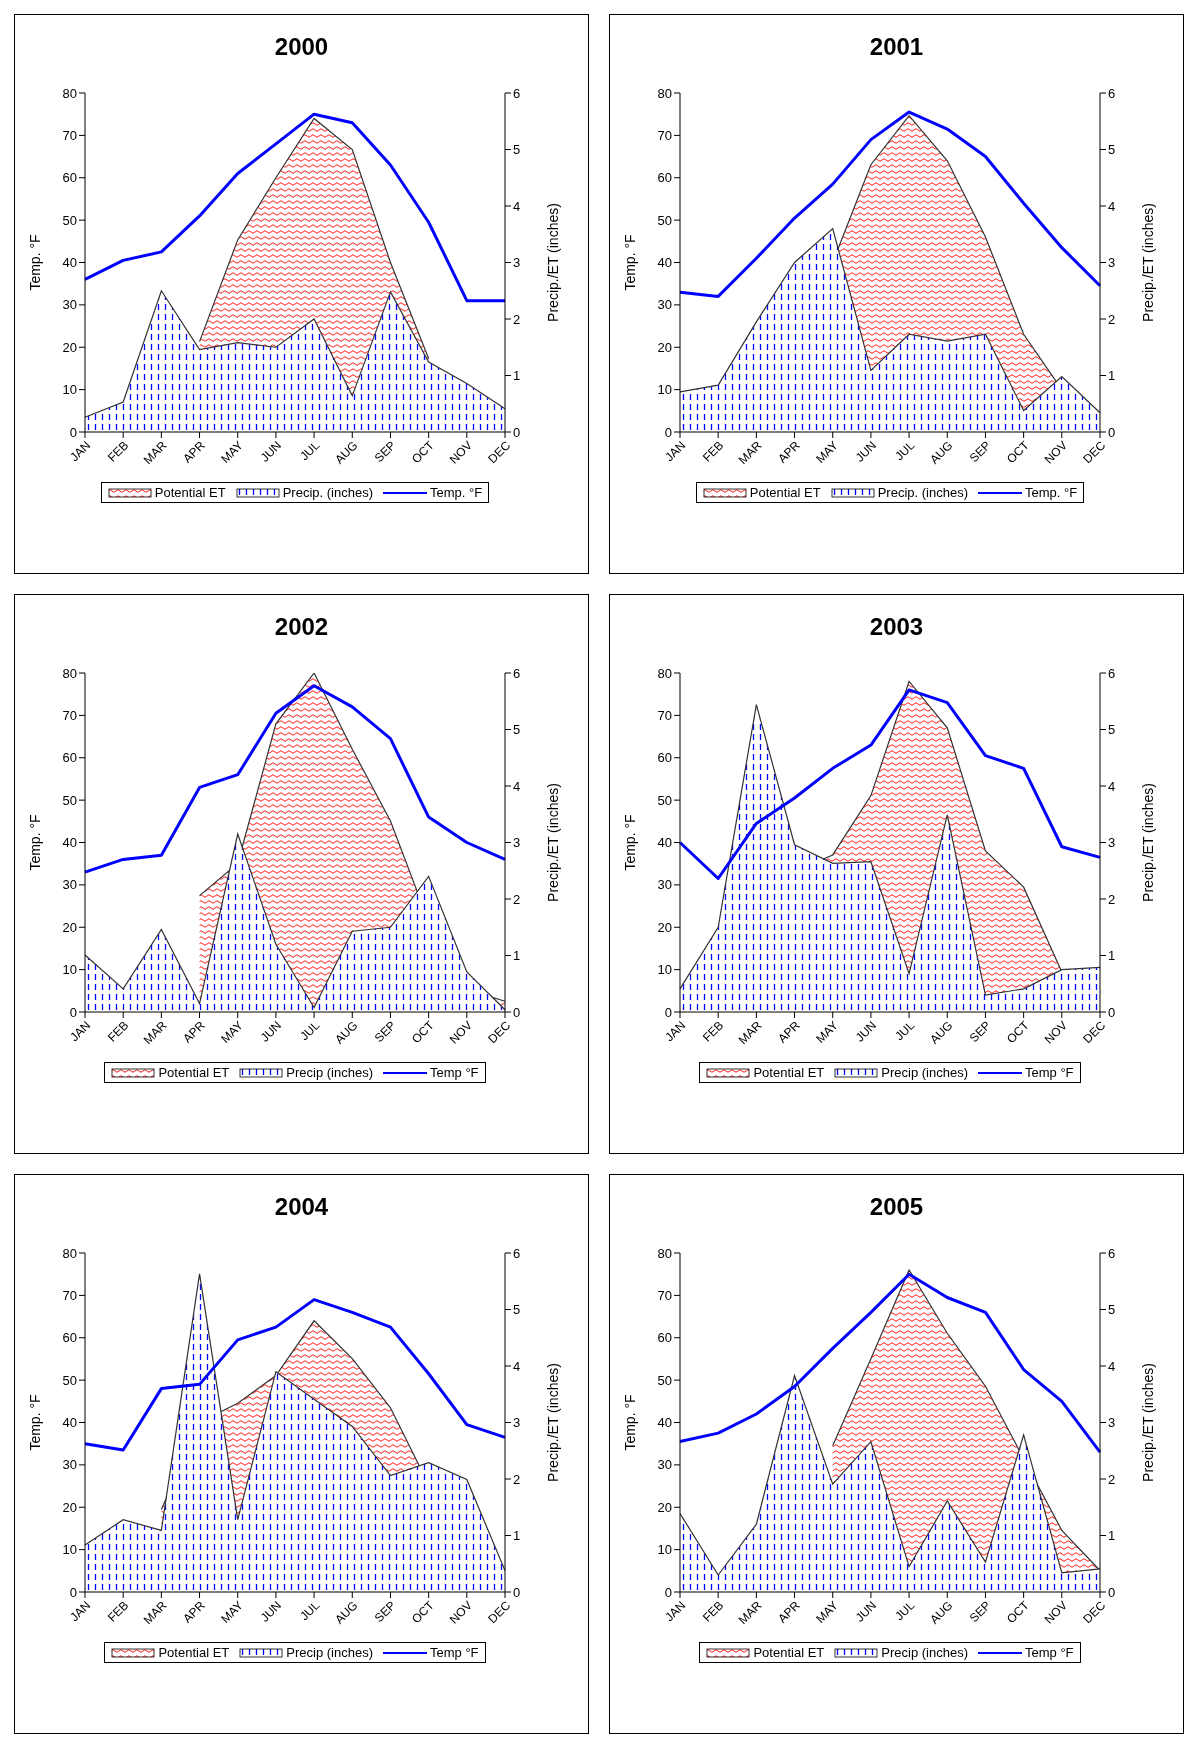 This screenshot has width=1202, height=1750. I want to click on legend-label: Temp. °F, so click(1051, 492).